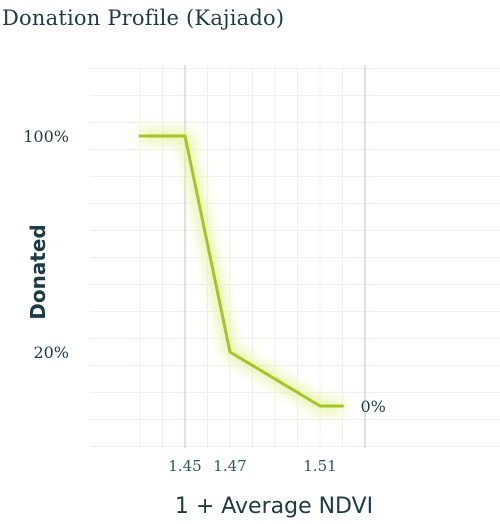 The height and width of the screenshot is (524, 500). Describe the element at coordinates (51, 352) in the screenshot. I see `y-tick-label: 20%` at that location.